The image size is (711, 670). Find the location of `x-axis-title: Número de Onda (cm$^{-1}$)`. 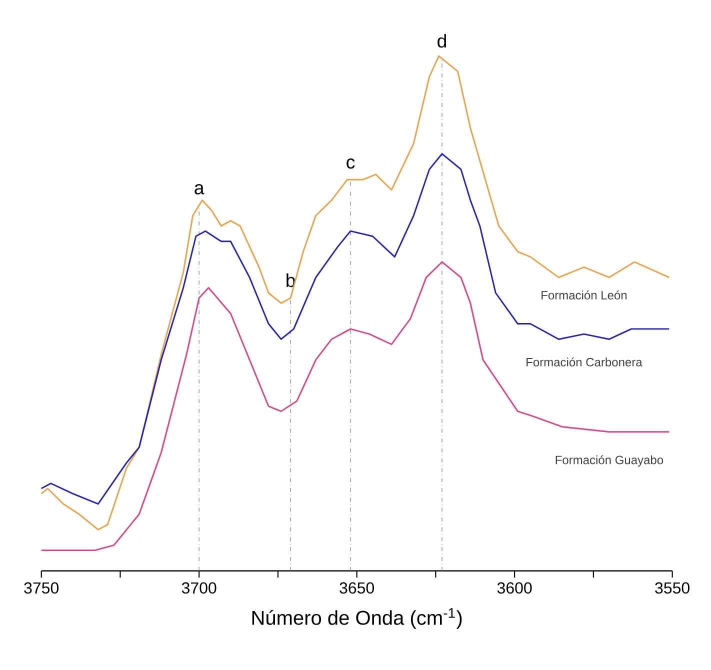

x-axis-title: Número de Onda (cm$^{-1}$) is located at coordinates (357, 619).